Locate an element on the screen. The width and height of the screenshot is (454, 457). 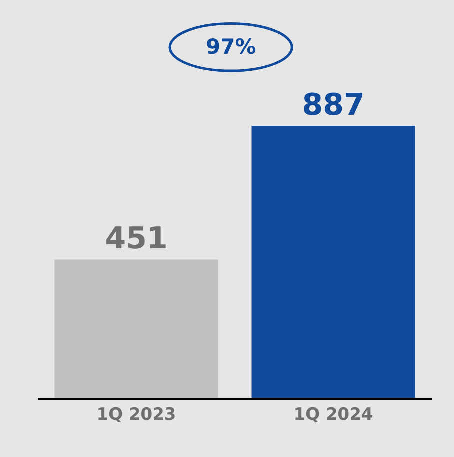
data-label: 451 is located at coordinates (136, 239).